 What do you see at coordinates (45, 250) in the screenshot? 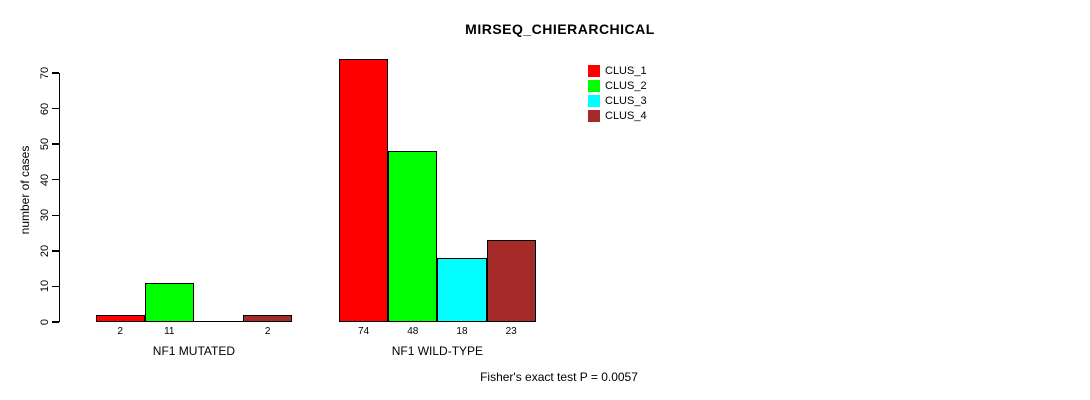
I see `y-tick-label: 20` at bounding box center [45, 250].